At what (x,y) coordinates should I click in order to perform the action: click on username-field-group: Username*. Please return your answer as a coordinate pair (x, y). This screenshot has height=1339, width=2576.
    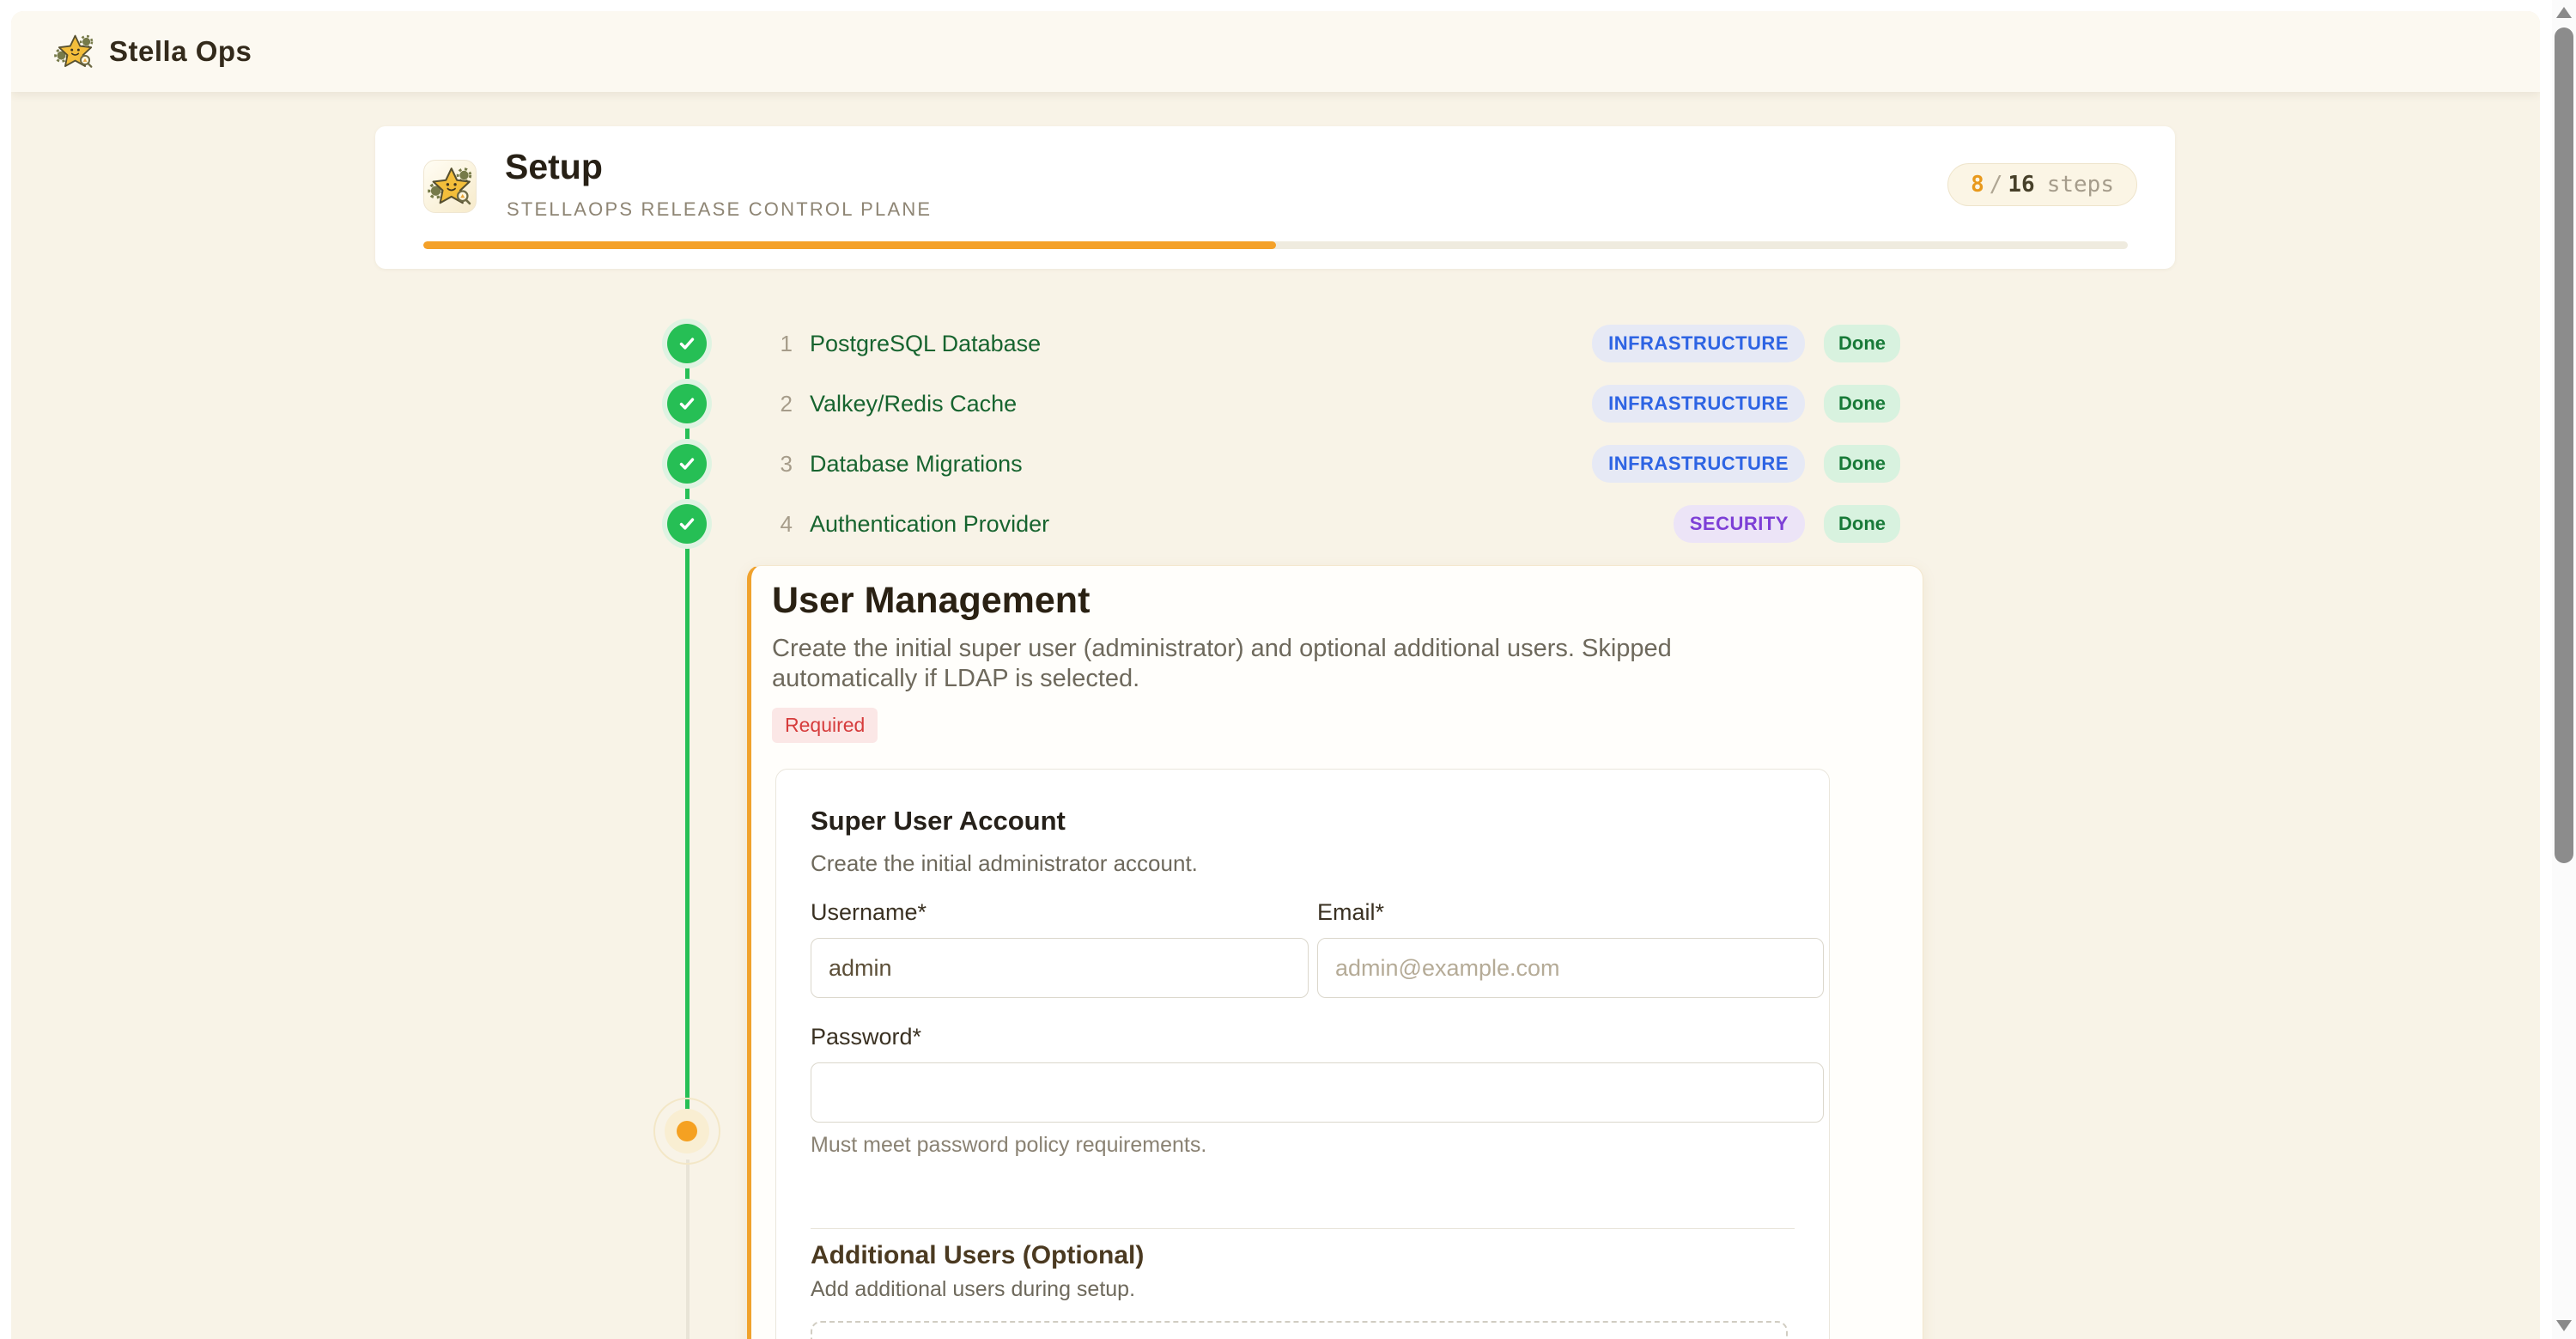
    Looking at the image, I should click on (1060, 948).